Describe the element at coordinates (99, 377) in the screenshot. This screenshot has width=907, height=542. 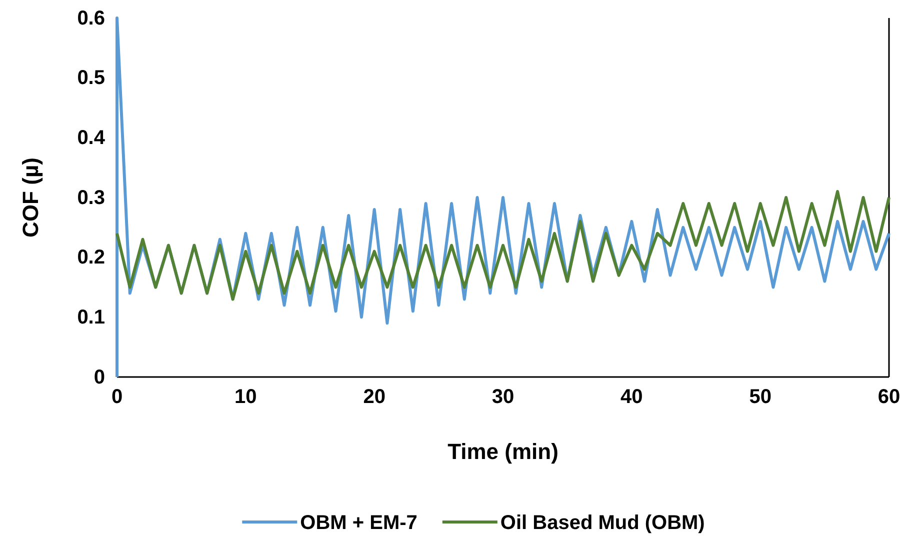
I see `y-tick-label: 0` at that location.